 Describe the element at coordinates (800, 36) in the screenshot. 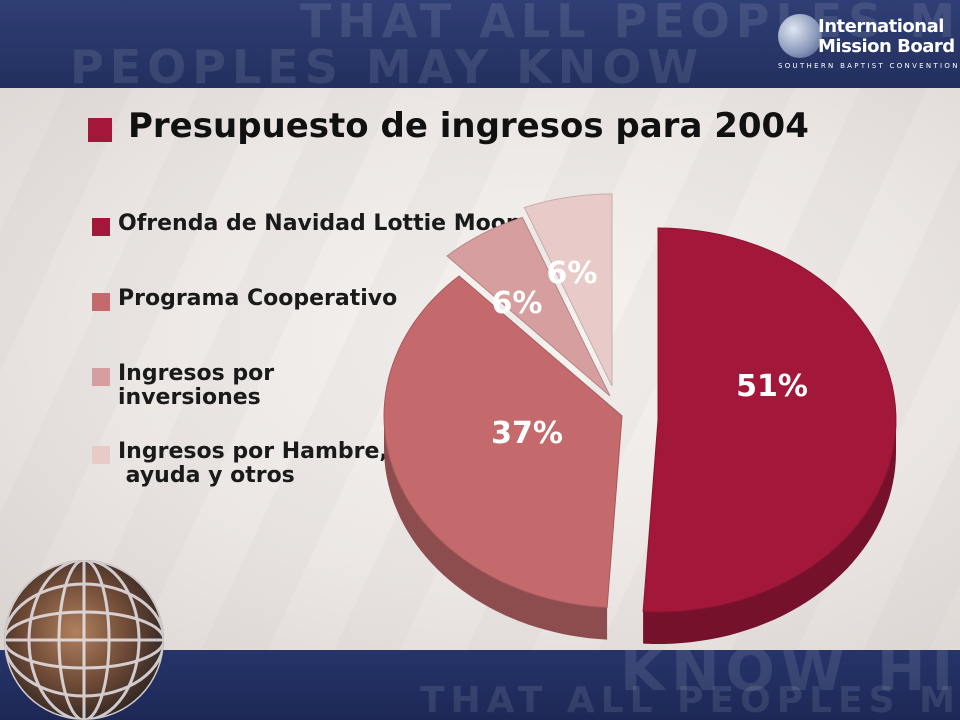

I see `globe-icon` at that location.